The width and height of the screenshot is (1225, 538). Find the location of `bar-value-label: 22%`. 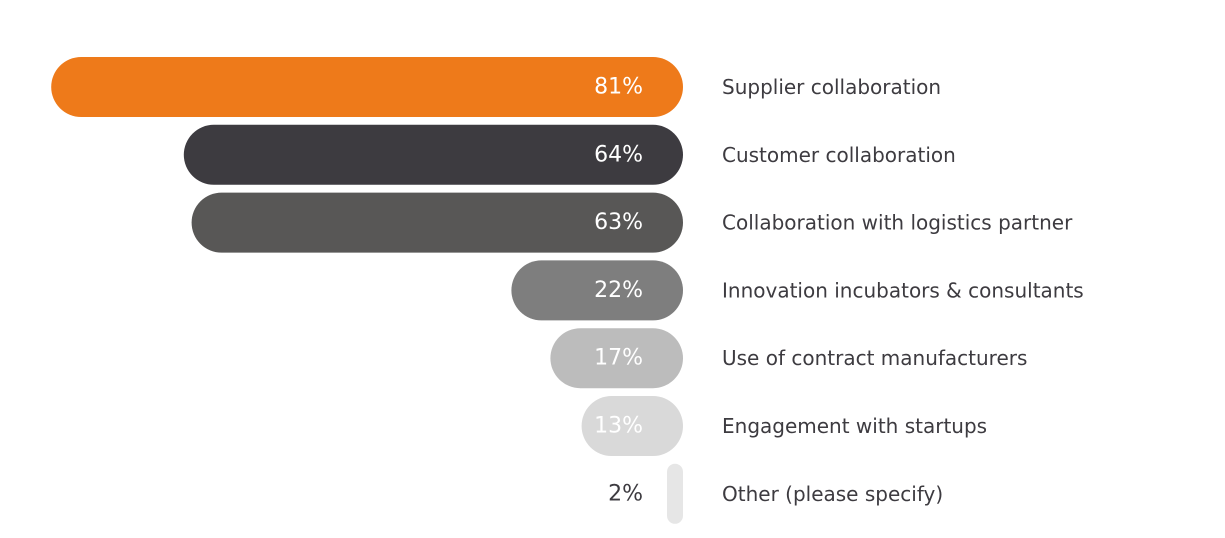

bar-value-label: 22% is located at coordinates (618, 290).